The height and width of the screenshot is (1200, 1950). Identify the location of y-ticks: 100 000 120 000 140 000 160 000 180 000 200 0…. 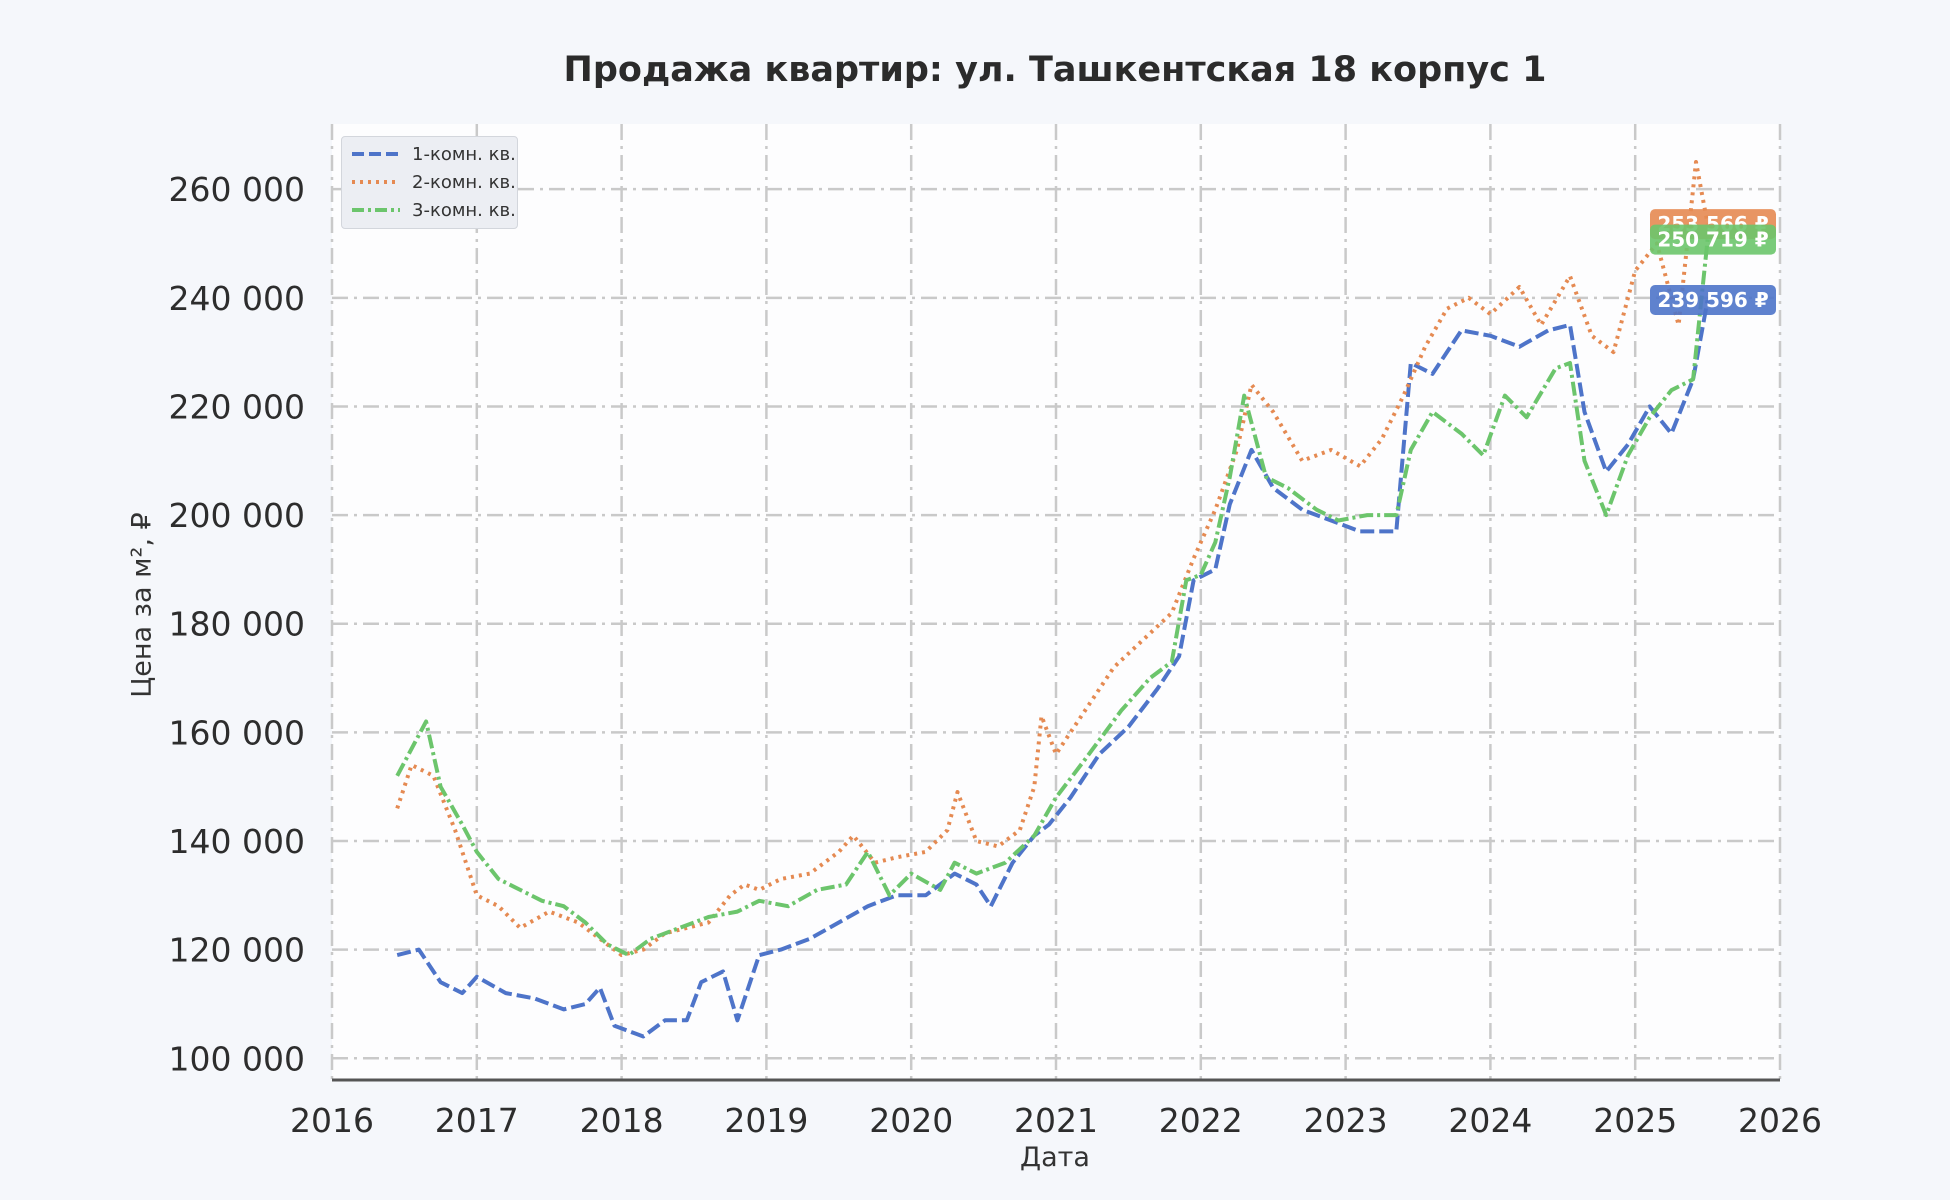
(237, 624).